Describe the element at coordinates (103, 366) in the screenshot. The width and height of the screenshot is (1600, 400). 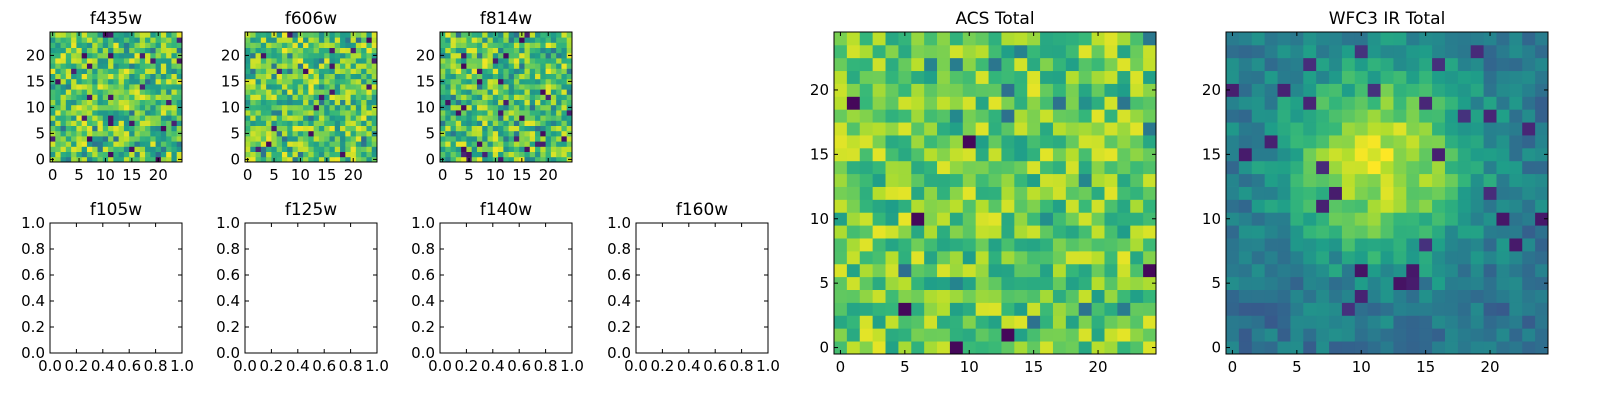
I see `x-tick-label: 0.4` at that location.